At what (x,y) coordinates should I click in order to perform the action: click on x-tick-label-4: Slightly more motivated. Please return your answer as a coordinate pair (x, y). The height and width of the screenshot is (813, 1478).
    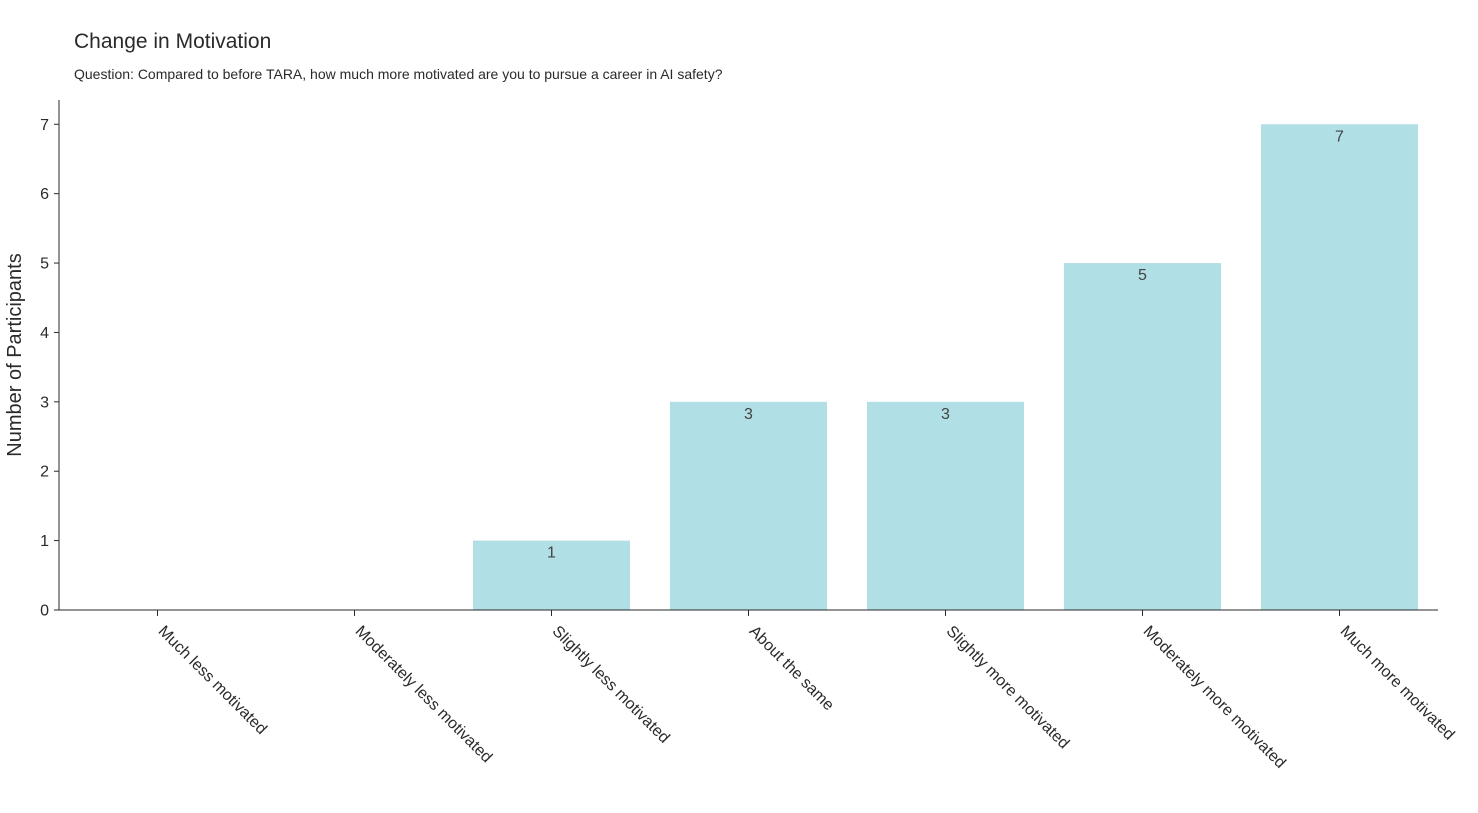
    Looking at the image, I should click on (1008, 688).